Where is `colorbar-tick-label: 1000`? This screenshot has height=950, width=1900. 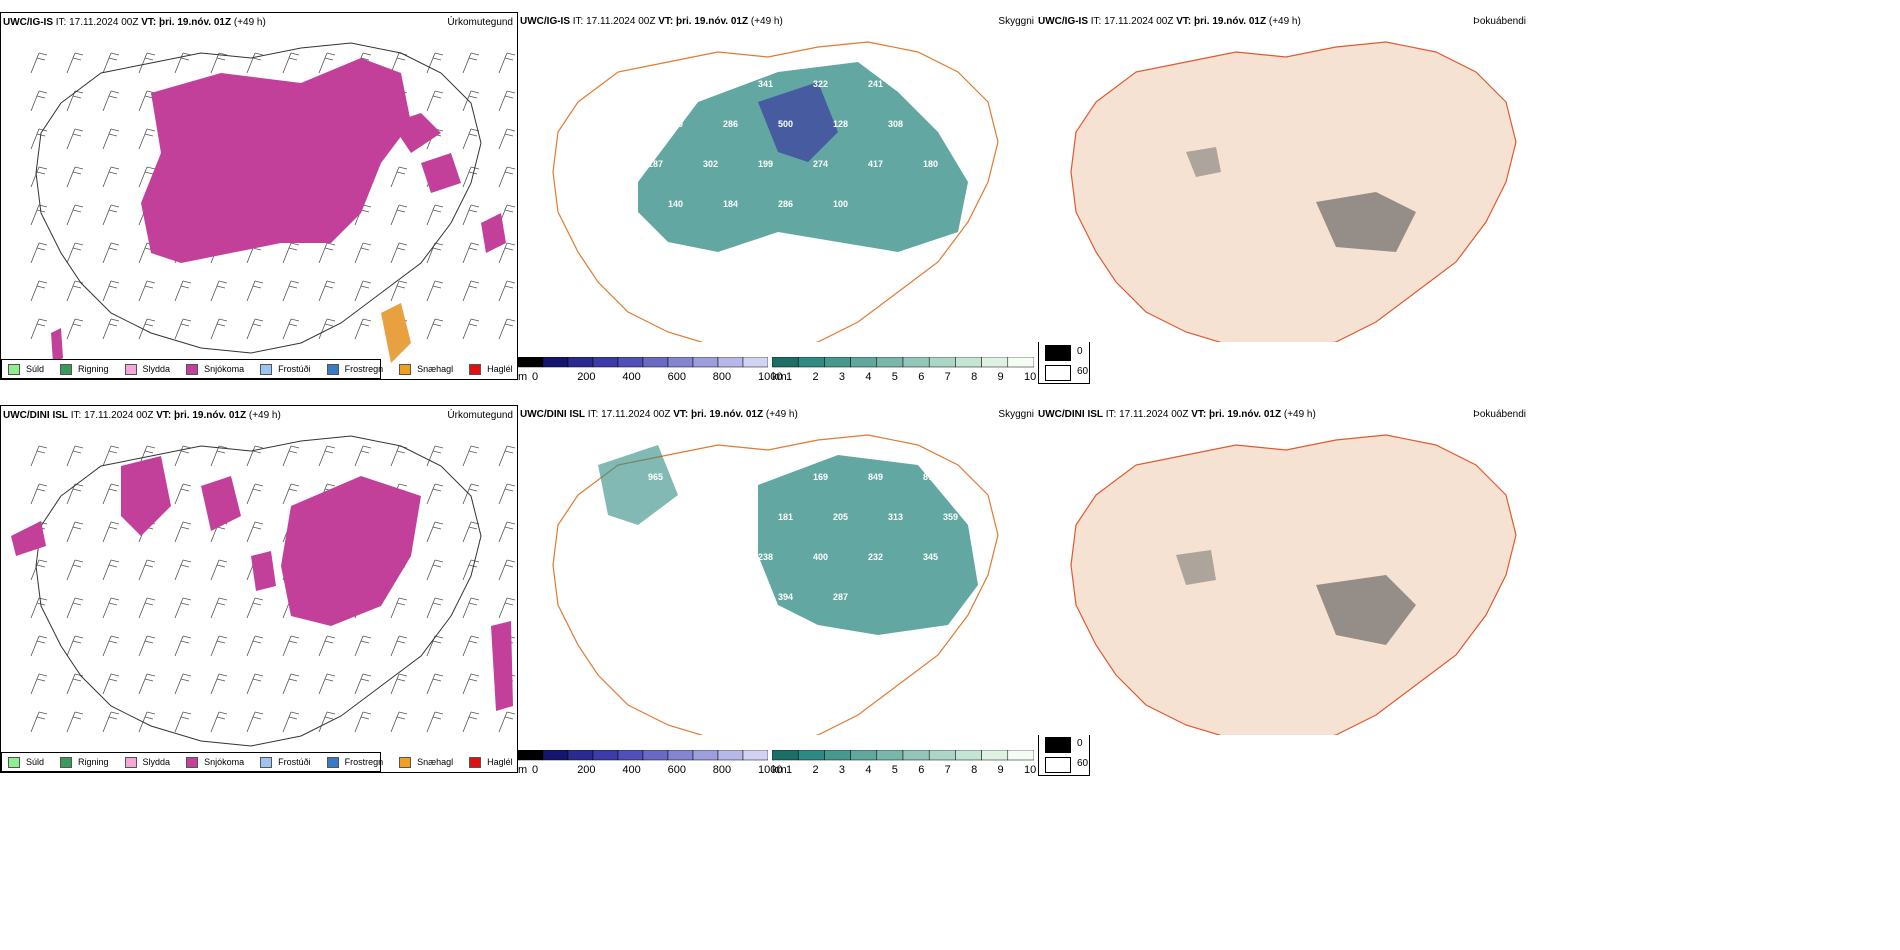 colorbar-tick-label: 1000 is located at coordinates (770, 375).